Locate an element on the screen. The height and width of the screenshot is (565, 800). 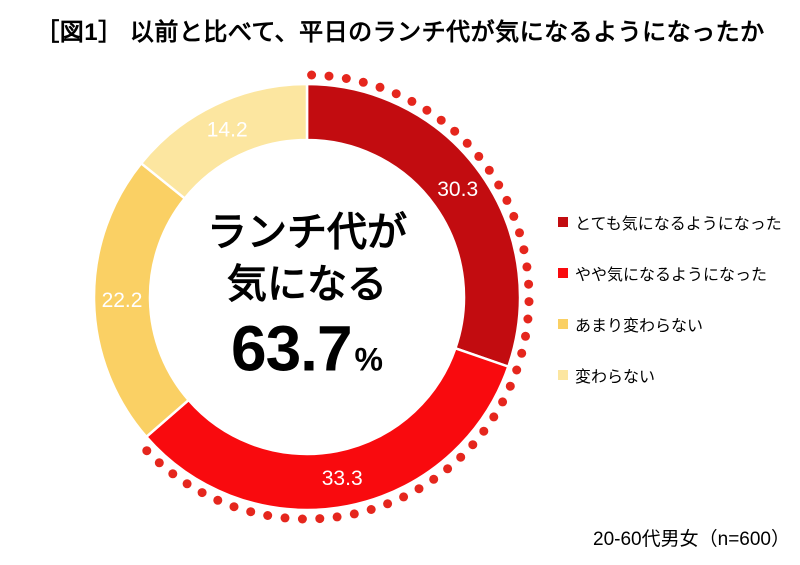
sample-note: 20-60代男女（n=600） is located at coordinates (691, 539).